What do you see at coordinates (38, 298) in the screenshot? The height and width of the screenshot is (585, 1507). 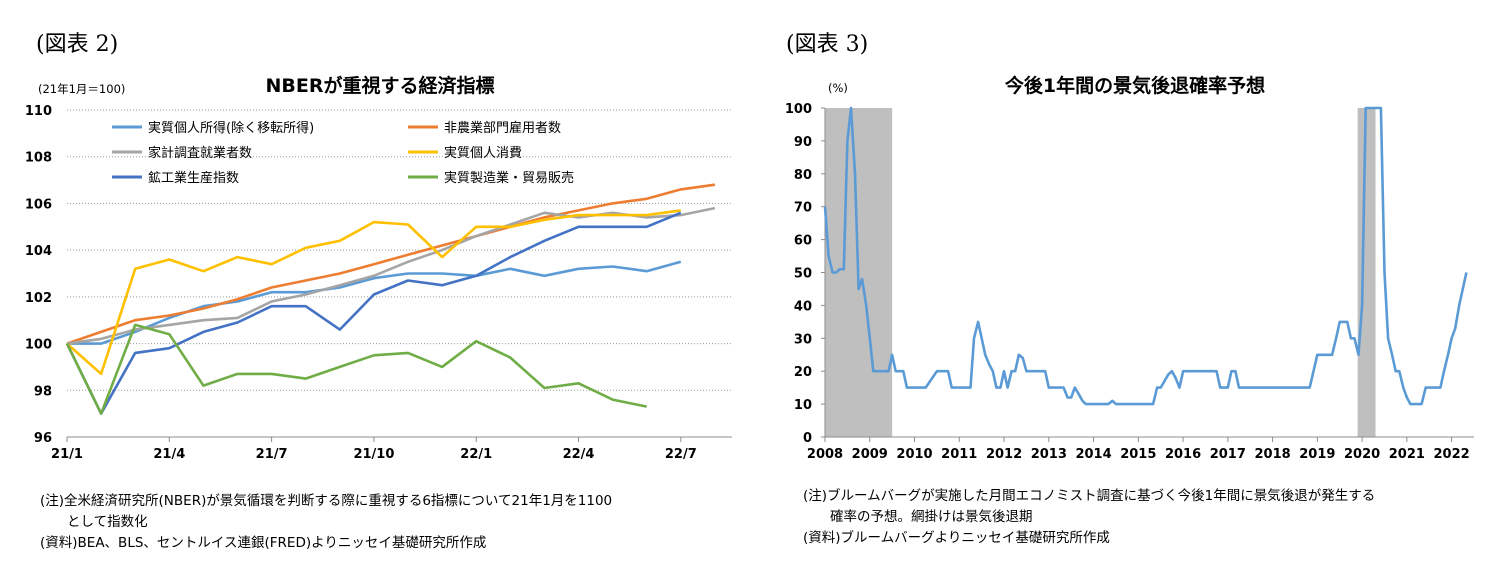 I see `chart1-y-tick-label: 102` at bounding box center [38, 298].